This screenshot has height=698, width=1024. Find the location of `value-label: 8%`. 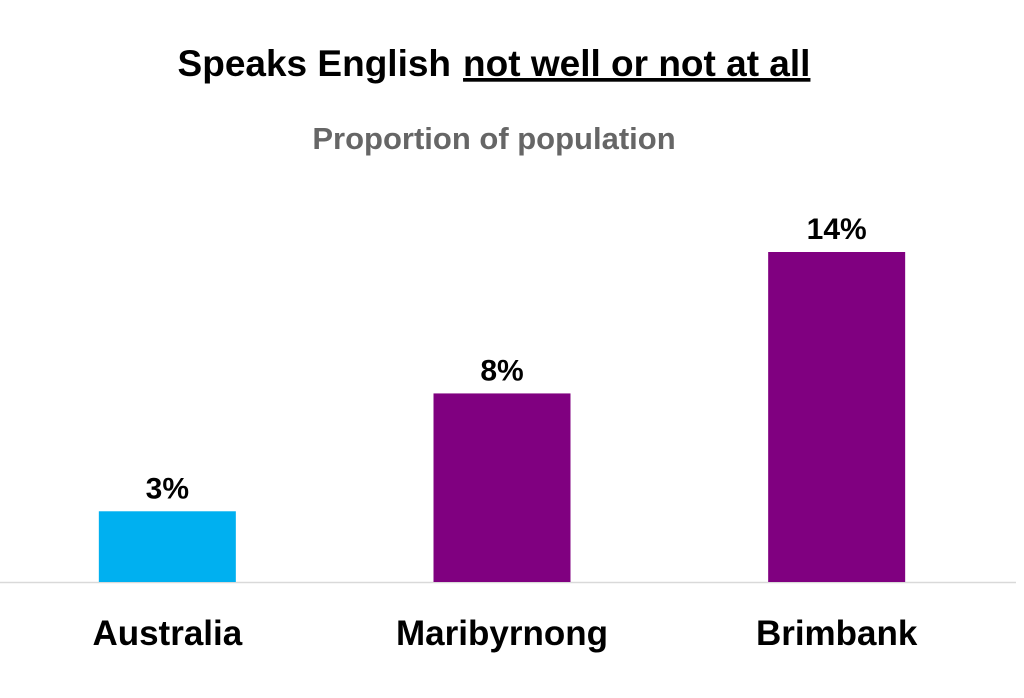

value-label: 8% is located at coordinates (501, 370).